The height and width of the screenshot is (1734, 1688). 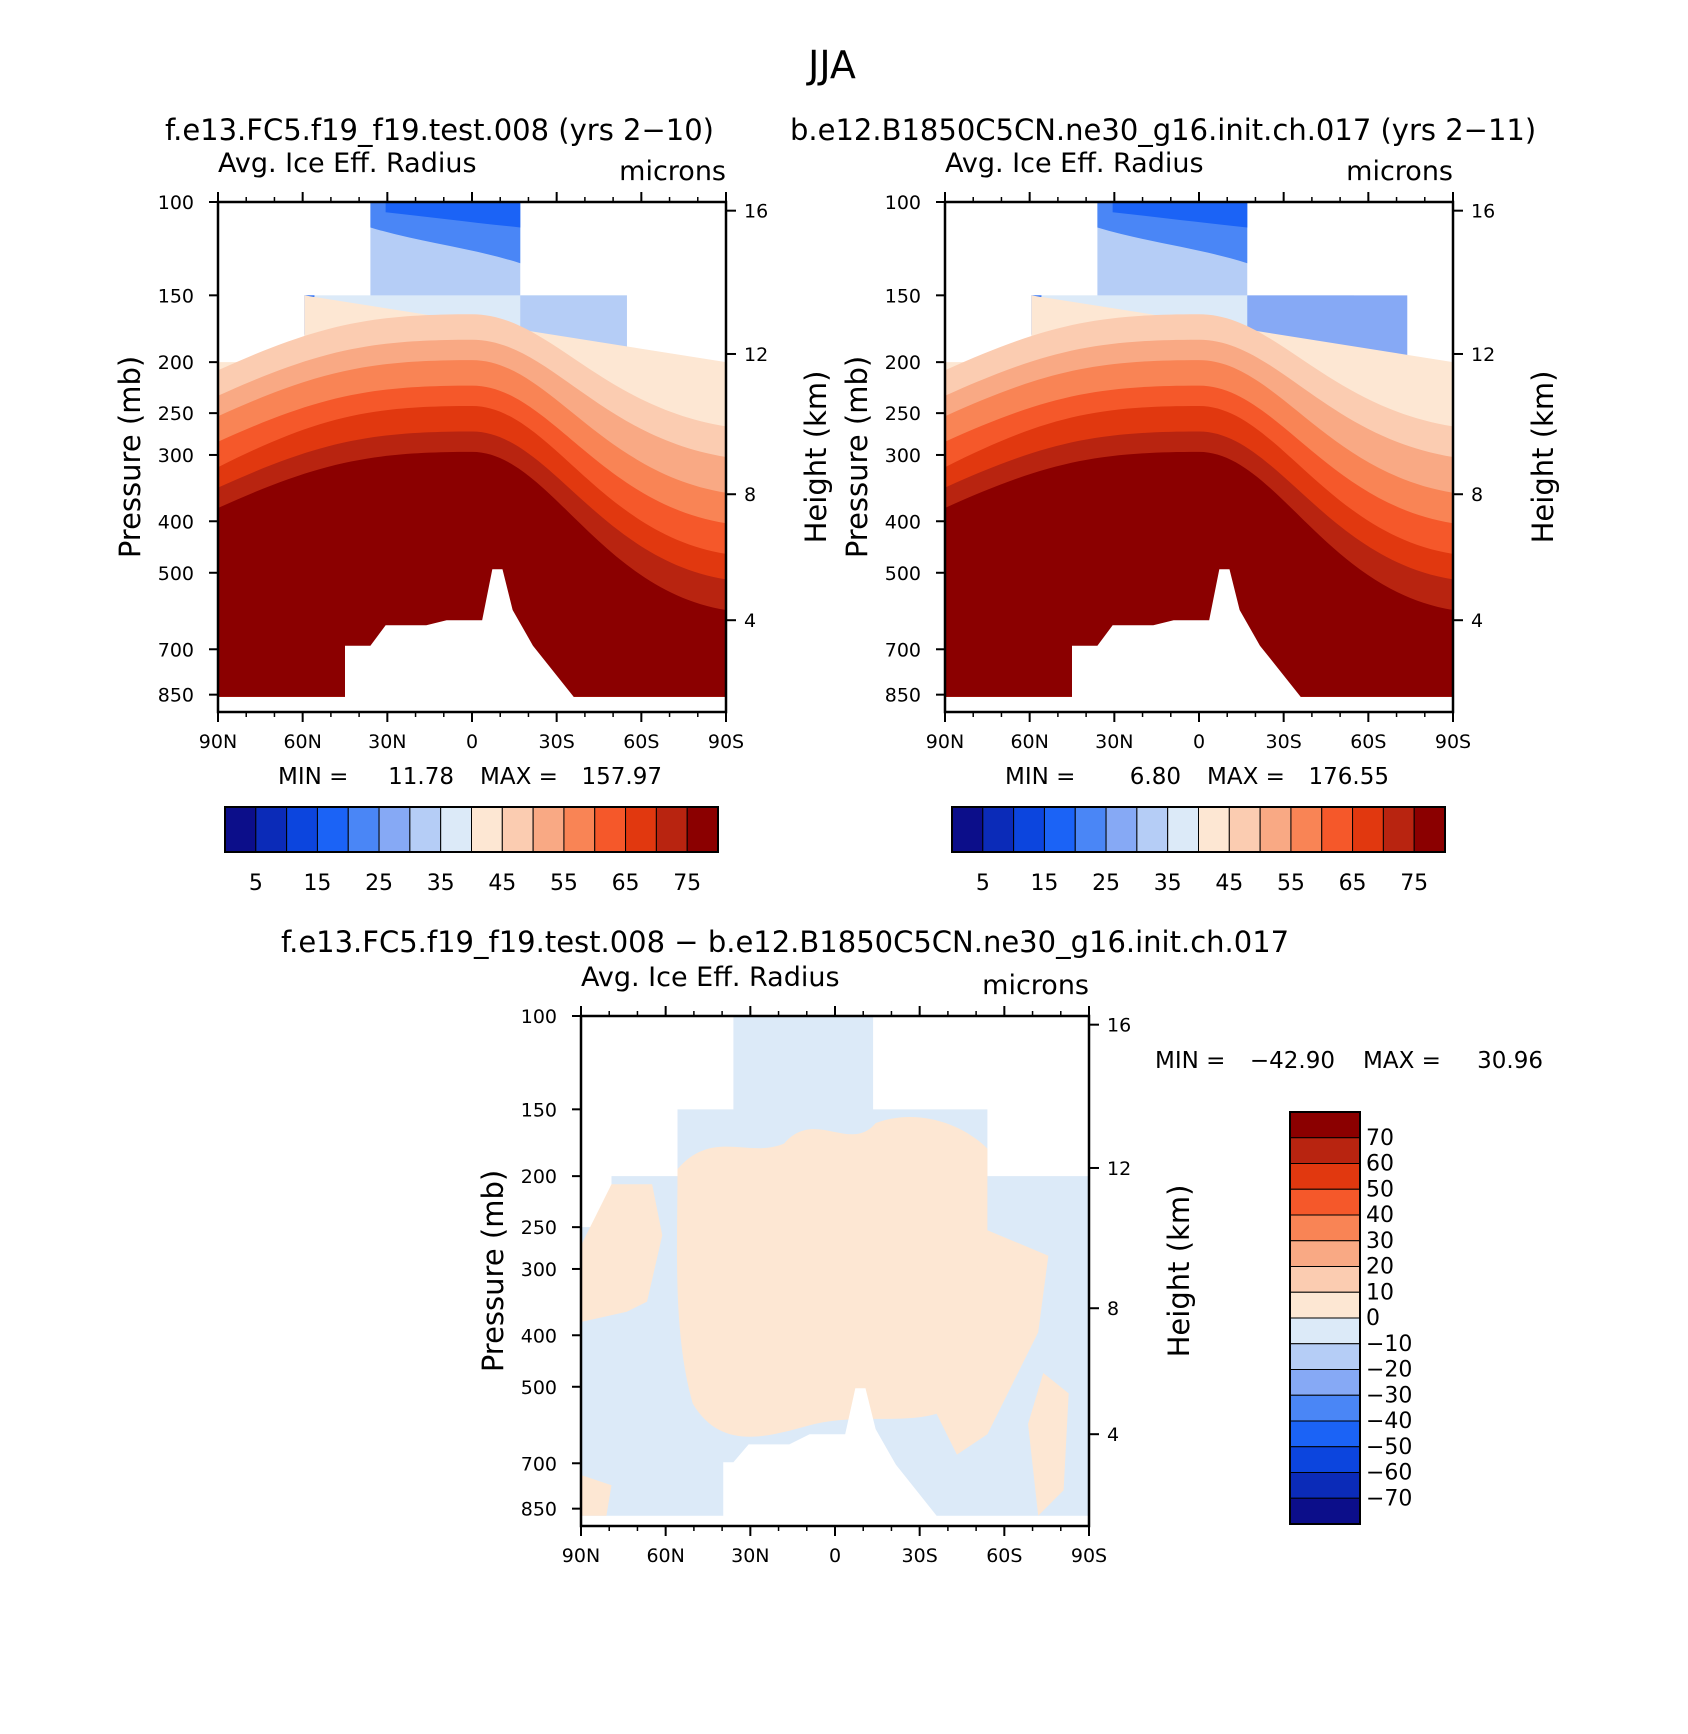 I want to click on field-cap-min, so click(x=1180, y=215).